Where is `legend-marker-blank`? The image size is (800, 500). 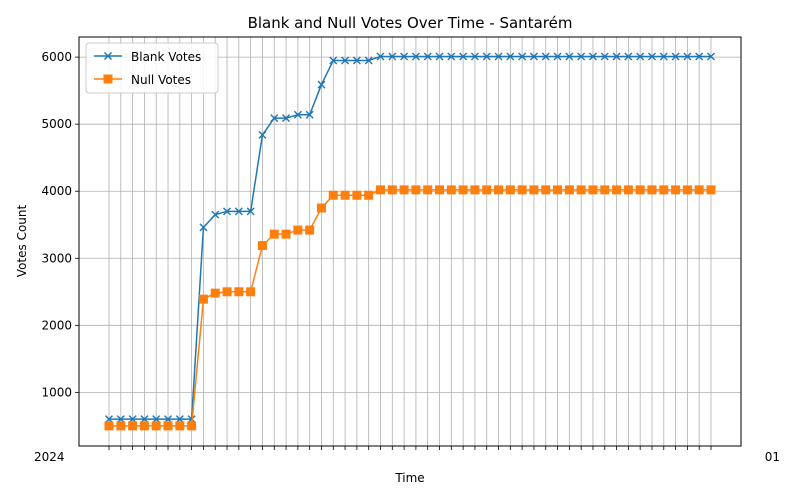
legend-marker-blank is located at coordinates (108, 56).